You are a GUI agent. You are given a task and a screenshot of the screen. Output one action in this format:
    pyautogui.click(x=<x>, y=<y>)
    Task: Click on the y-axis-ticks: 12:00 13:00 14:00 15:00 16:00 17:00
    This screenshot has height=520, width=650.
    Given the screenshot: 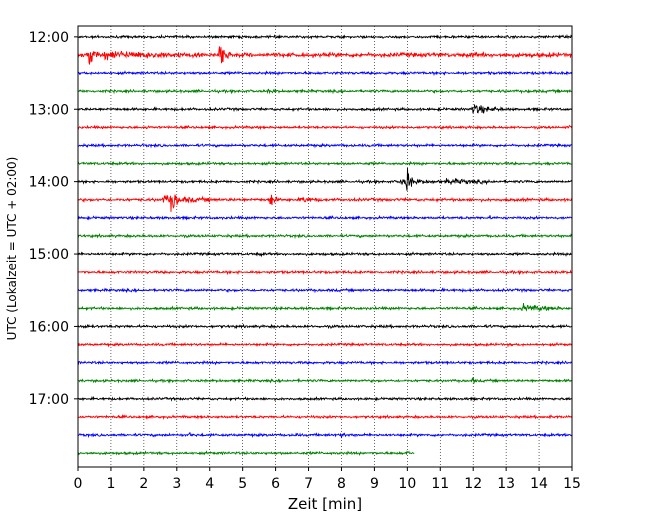 What is the action you would take?
    pyautogui.click(x=53, y=219)
    